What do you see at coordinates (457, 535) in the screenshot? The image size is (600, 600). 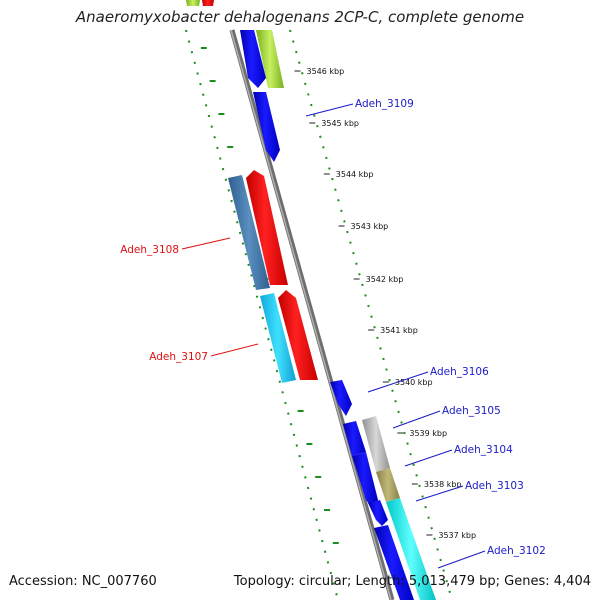 I see `scale-tick-label: 3537 kbp` at bounding box center [457, 535].